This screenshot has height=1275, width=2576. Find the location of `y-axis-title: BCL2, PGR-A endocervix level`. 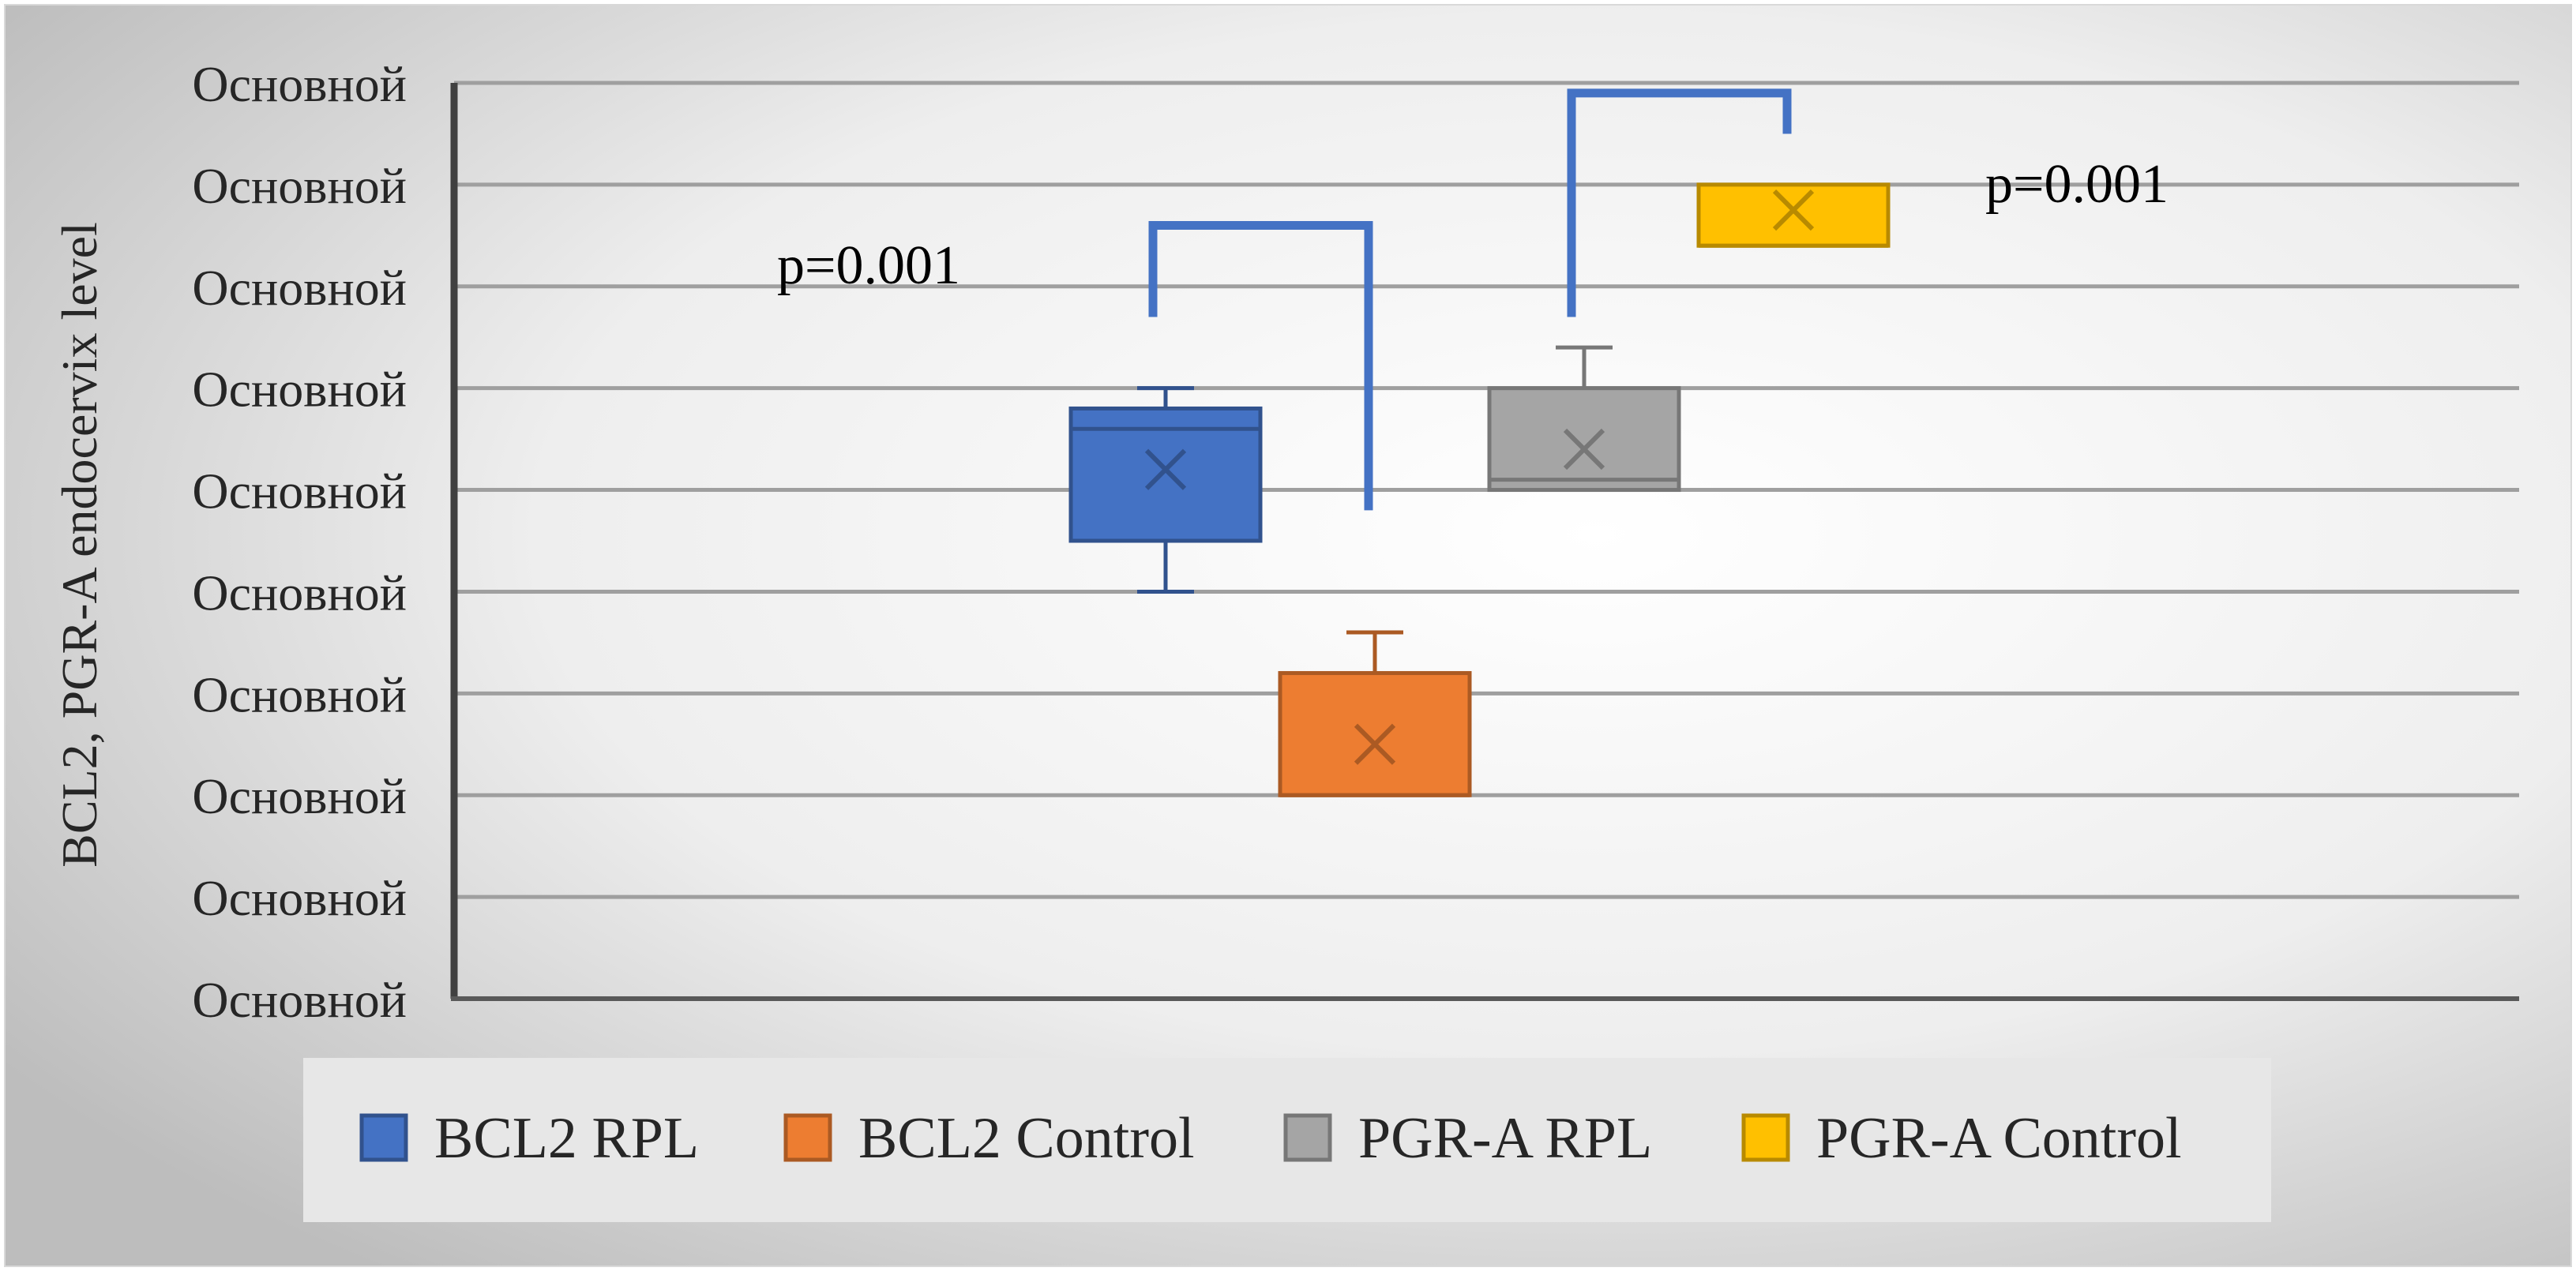

y-axis-title: BCL2, PGR-A endocervix level is located at coordinates (79, 545).